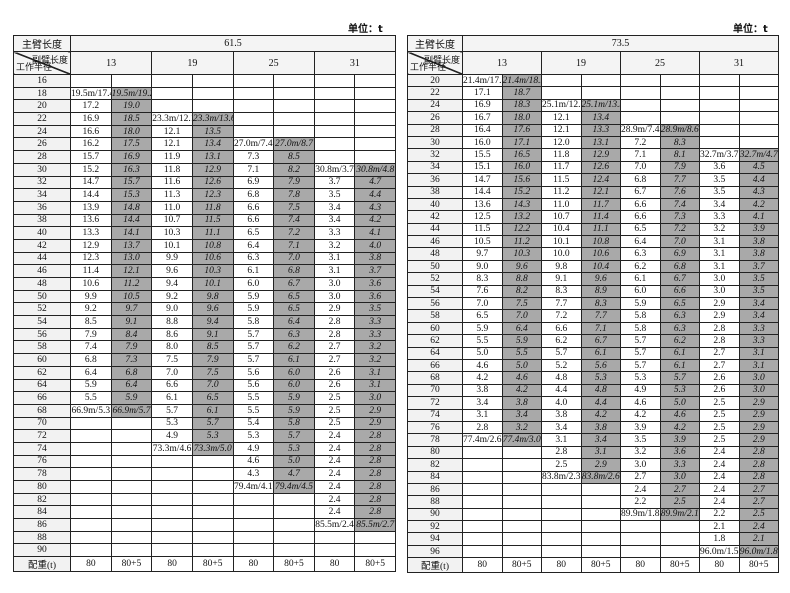  What do you see at coordinates (521, 365) in the screenshot?
I see `load-cell: 5.0` at bounding box center [521, 365].